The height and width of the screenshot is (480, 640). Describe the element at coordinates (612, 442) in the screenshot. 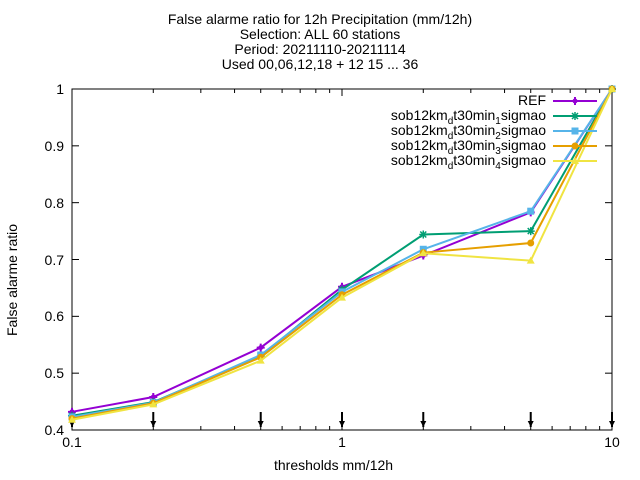

I see `x-tick-label: 10` at that location.